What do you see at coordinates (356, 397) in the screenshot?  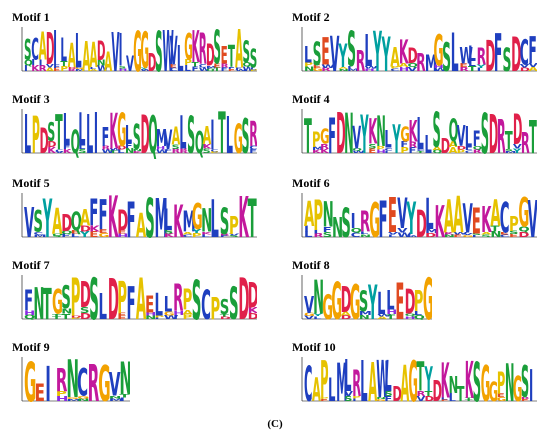 I see `logo-filler-letter: P` at bounding box center [356, 397].